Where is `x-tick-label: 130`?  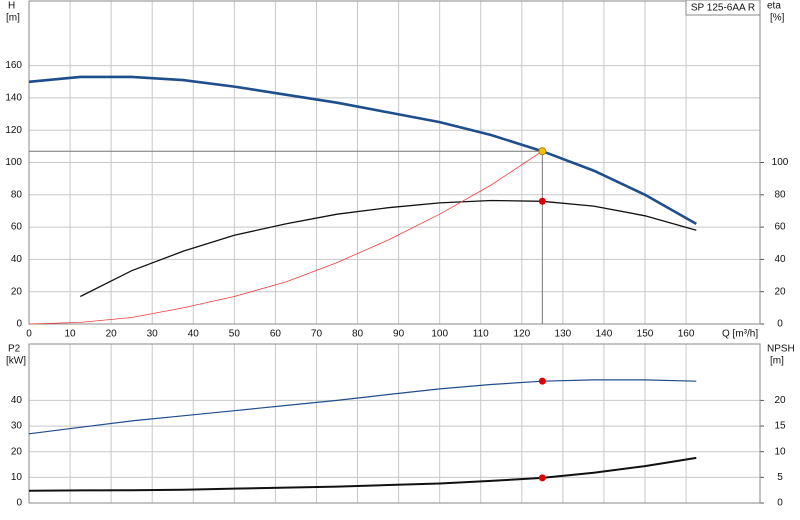
x-tick-label: 130 is located at coordinates (563, 334).